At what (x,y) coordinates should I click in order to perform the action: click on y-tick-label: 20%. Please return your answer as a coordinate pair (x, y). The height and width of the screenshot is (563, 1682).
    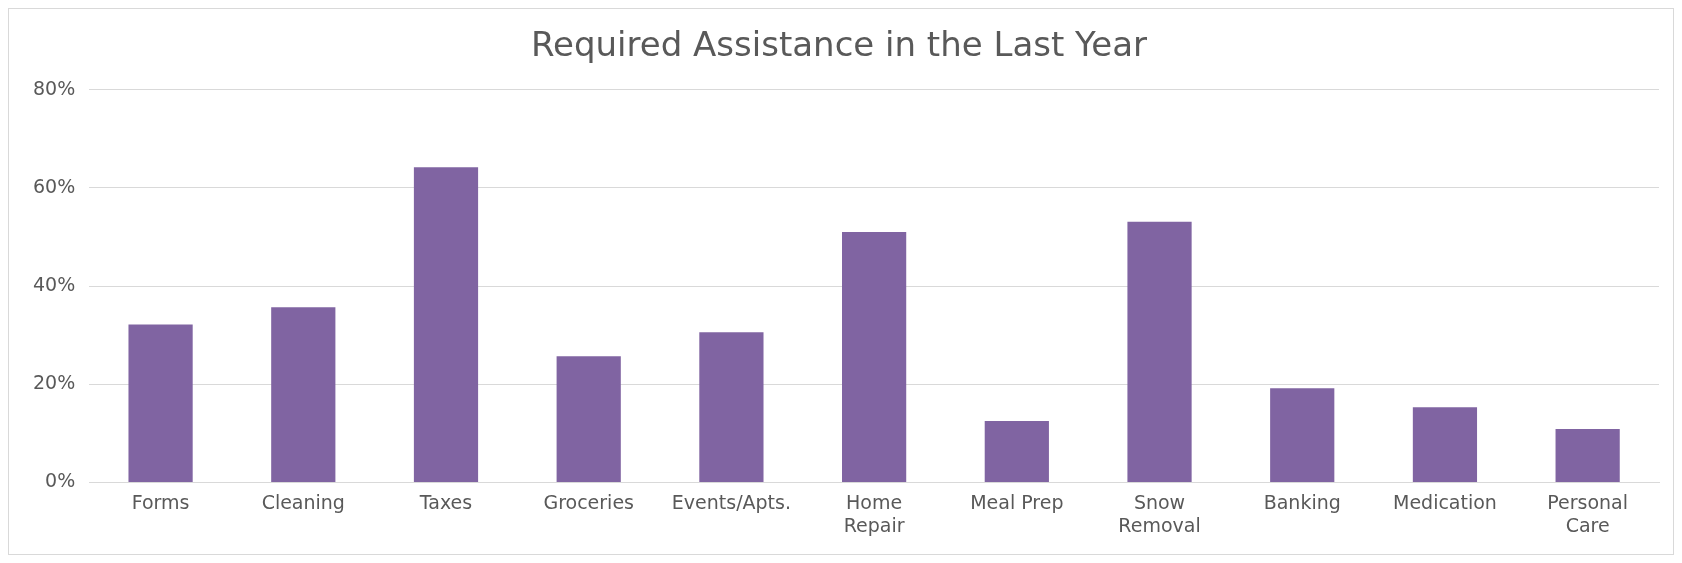
    Looking at the image, I should click on (54, 382).